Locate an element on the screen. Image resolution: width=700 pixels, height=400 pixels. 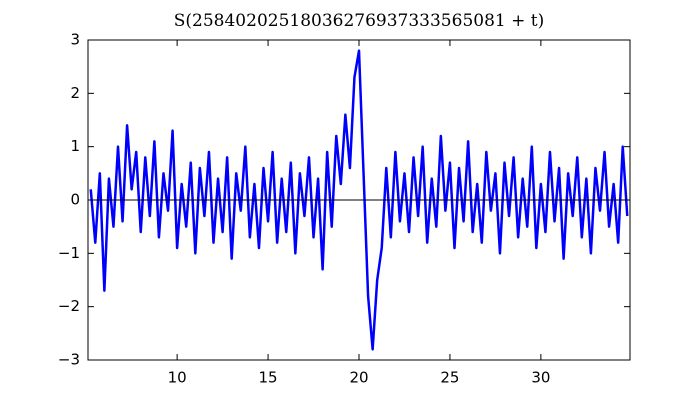
y-tick-label: −1 is located at coordinates (69, 253).